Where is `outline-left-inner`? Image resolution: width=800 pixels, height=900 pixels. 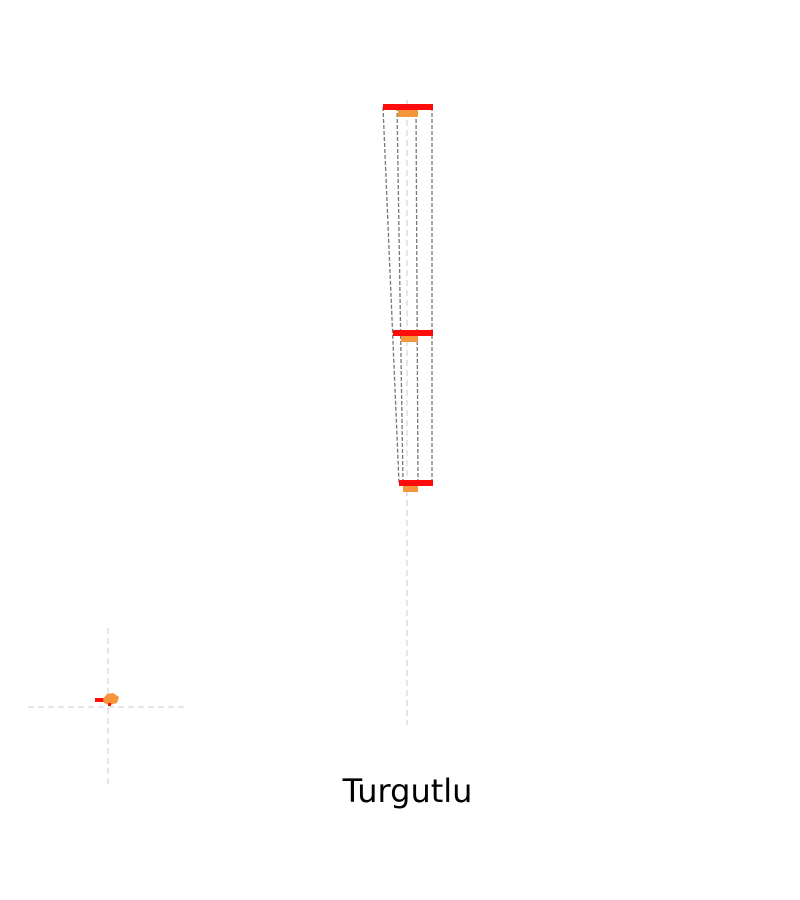 outline-left-inner is located at coordinates (400, 295).